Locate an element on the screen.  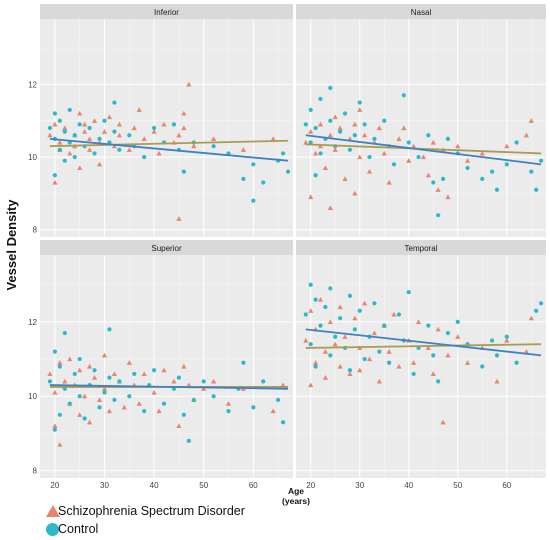
panel-title-temporal: Temporal is located at coordinates (421, 248).